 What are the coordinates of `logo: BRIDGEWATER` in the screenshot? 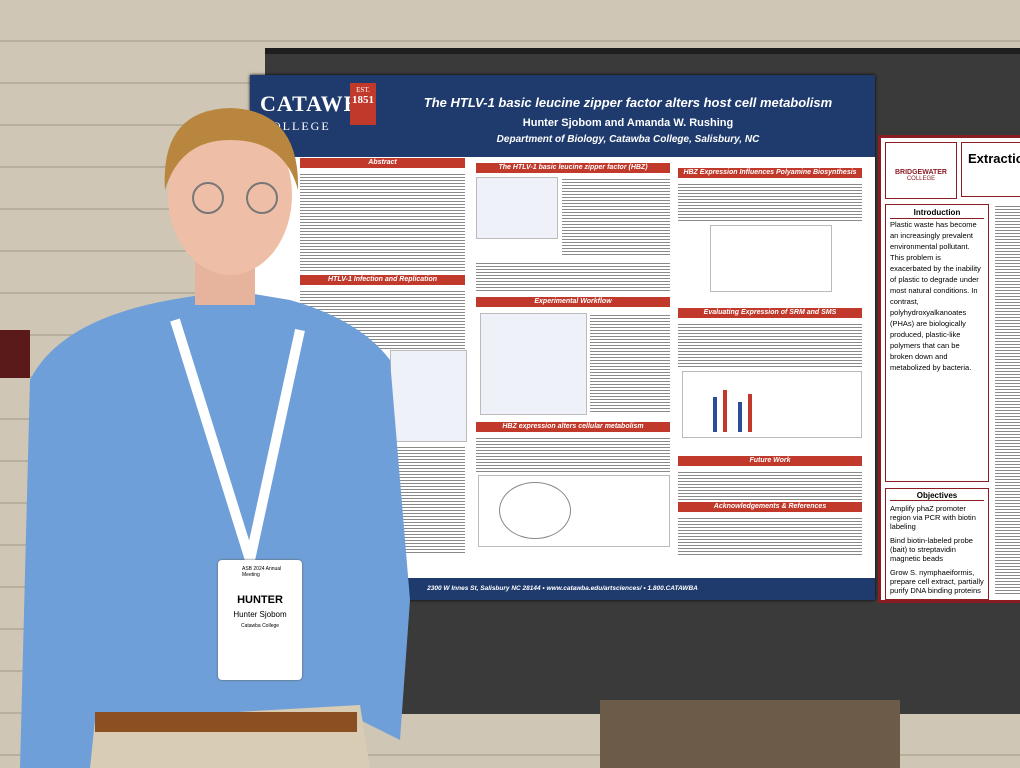 It's located at (921, 172).